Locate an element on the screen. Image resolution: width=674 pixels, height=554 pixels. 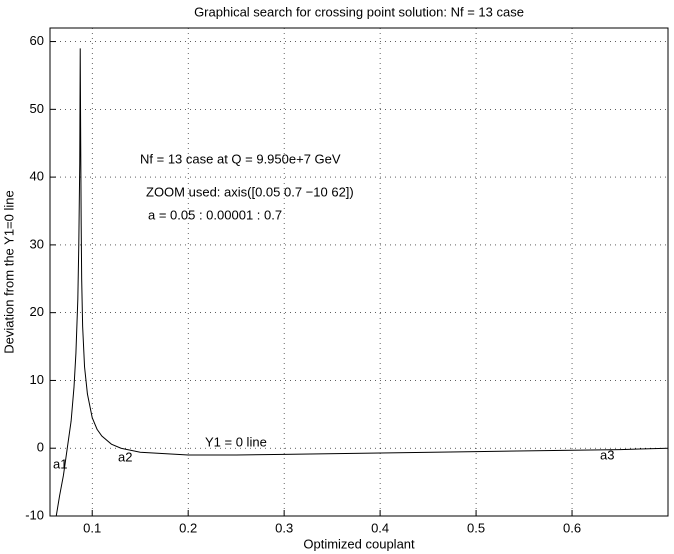
x-axis-label: Optimized couplant is located at coordinates (359, 543).